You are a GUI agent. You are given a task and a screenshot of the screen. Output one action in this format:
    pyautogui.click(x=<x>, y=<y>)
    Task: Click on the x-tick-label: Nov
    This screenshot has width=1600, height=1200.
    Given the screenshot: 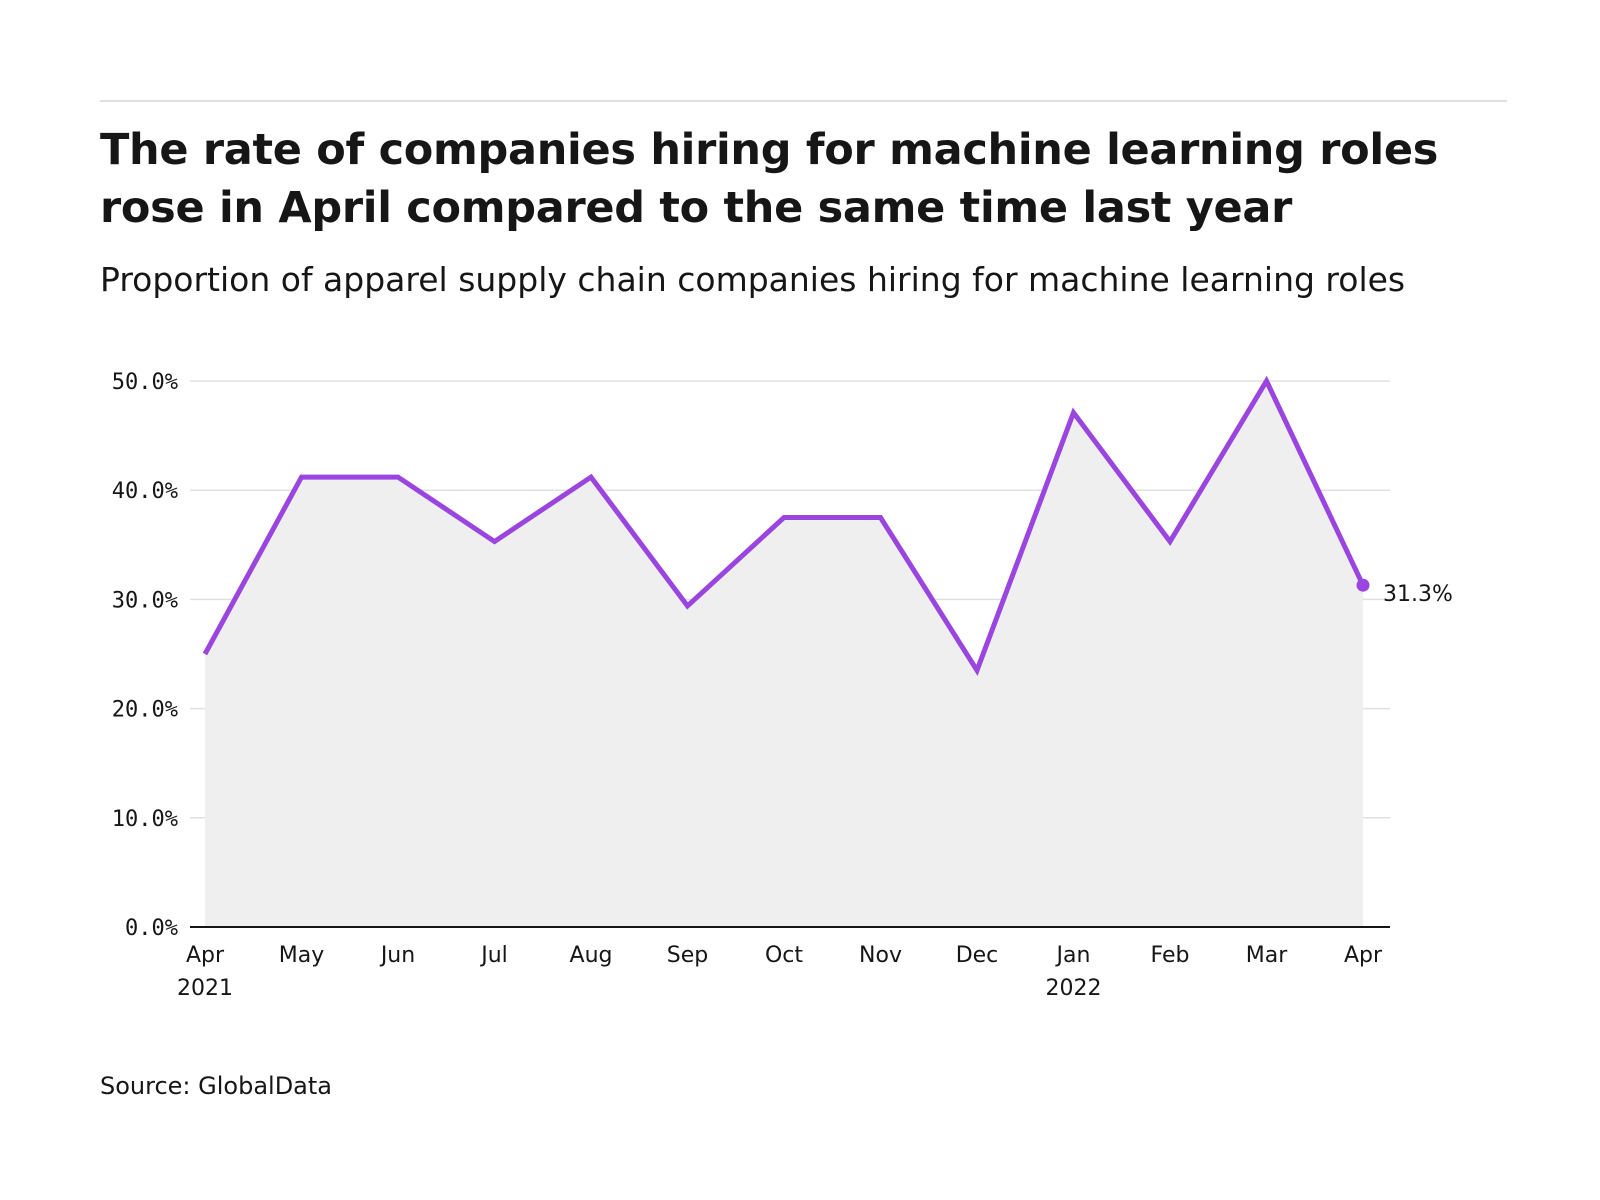 What is the action you would take?
    pyautogui.click(x=880, y=955)
    